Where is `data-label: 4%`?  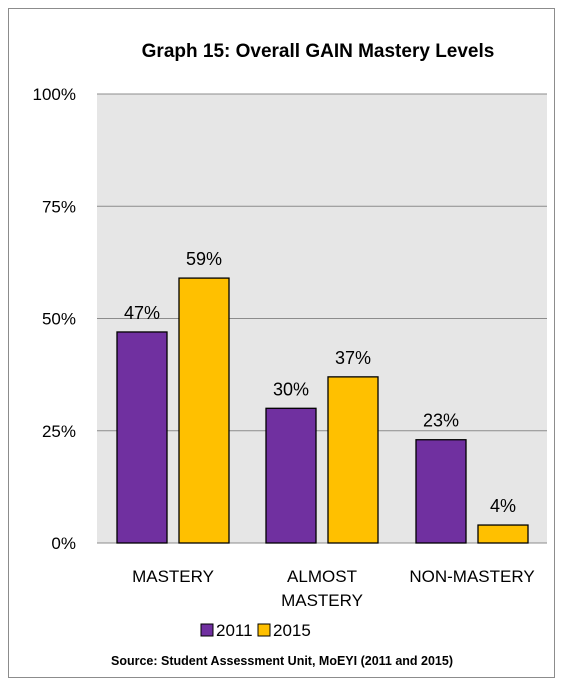 data-label: 4% is located at coordinates (503, 506).